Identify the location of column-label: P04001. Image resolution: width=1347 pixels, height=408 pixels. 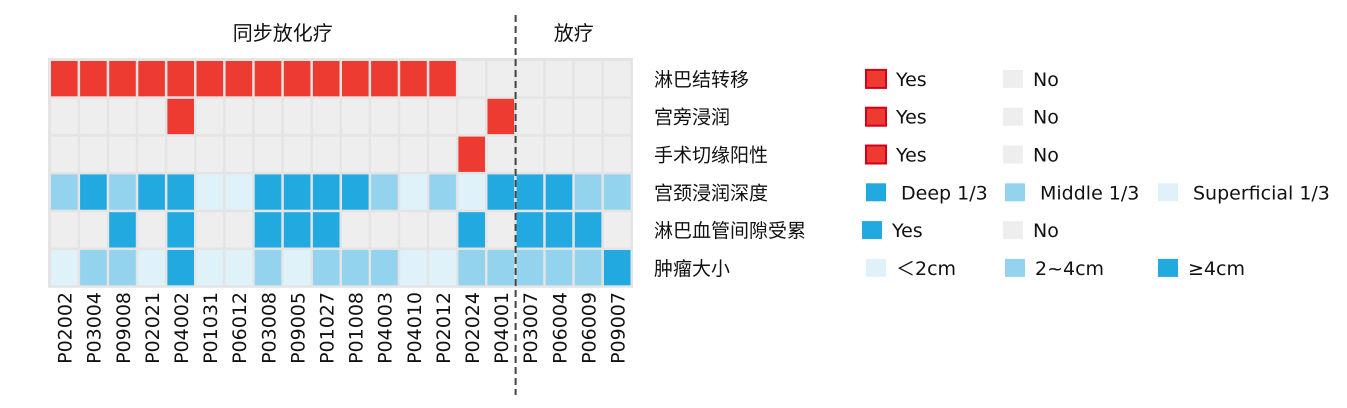
(502, 328).